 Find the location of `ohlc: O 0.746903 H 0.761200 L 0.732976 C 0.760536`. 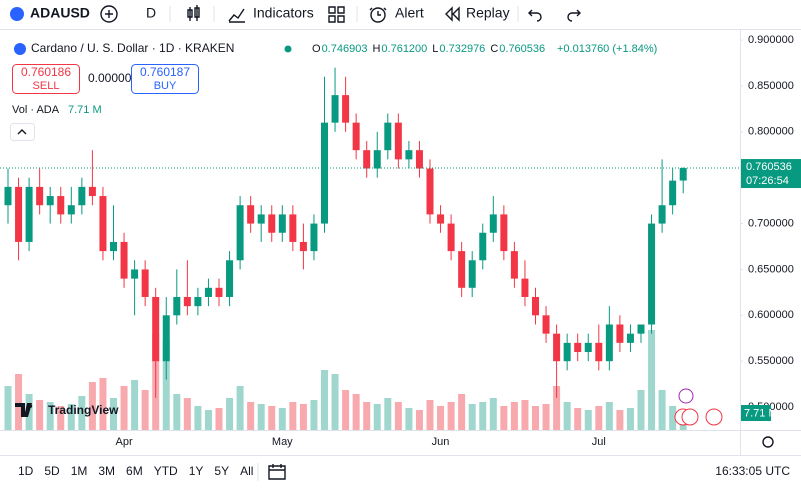

ohlc: O 0.746903 H 0.761200 L 0.732976 C 0.760536 is located at coordinates (428, 49).